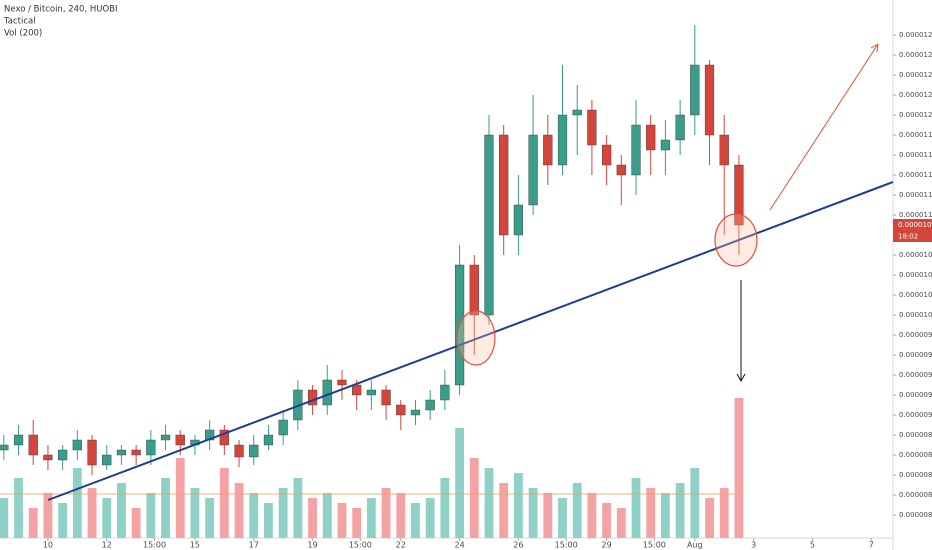 Image resolution: width=932 pixels, height=550 pixels. I want to click on x-tick-label: 15, so click(195, 545).